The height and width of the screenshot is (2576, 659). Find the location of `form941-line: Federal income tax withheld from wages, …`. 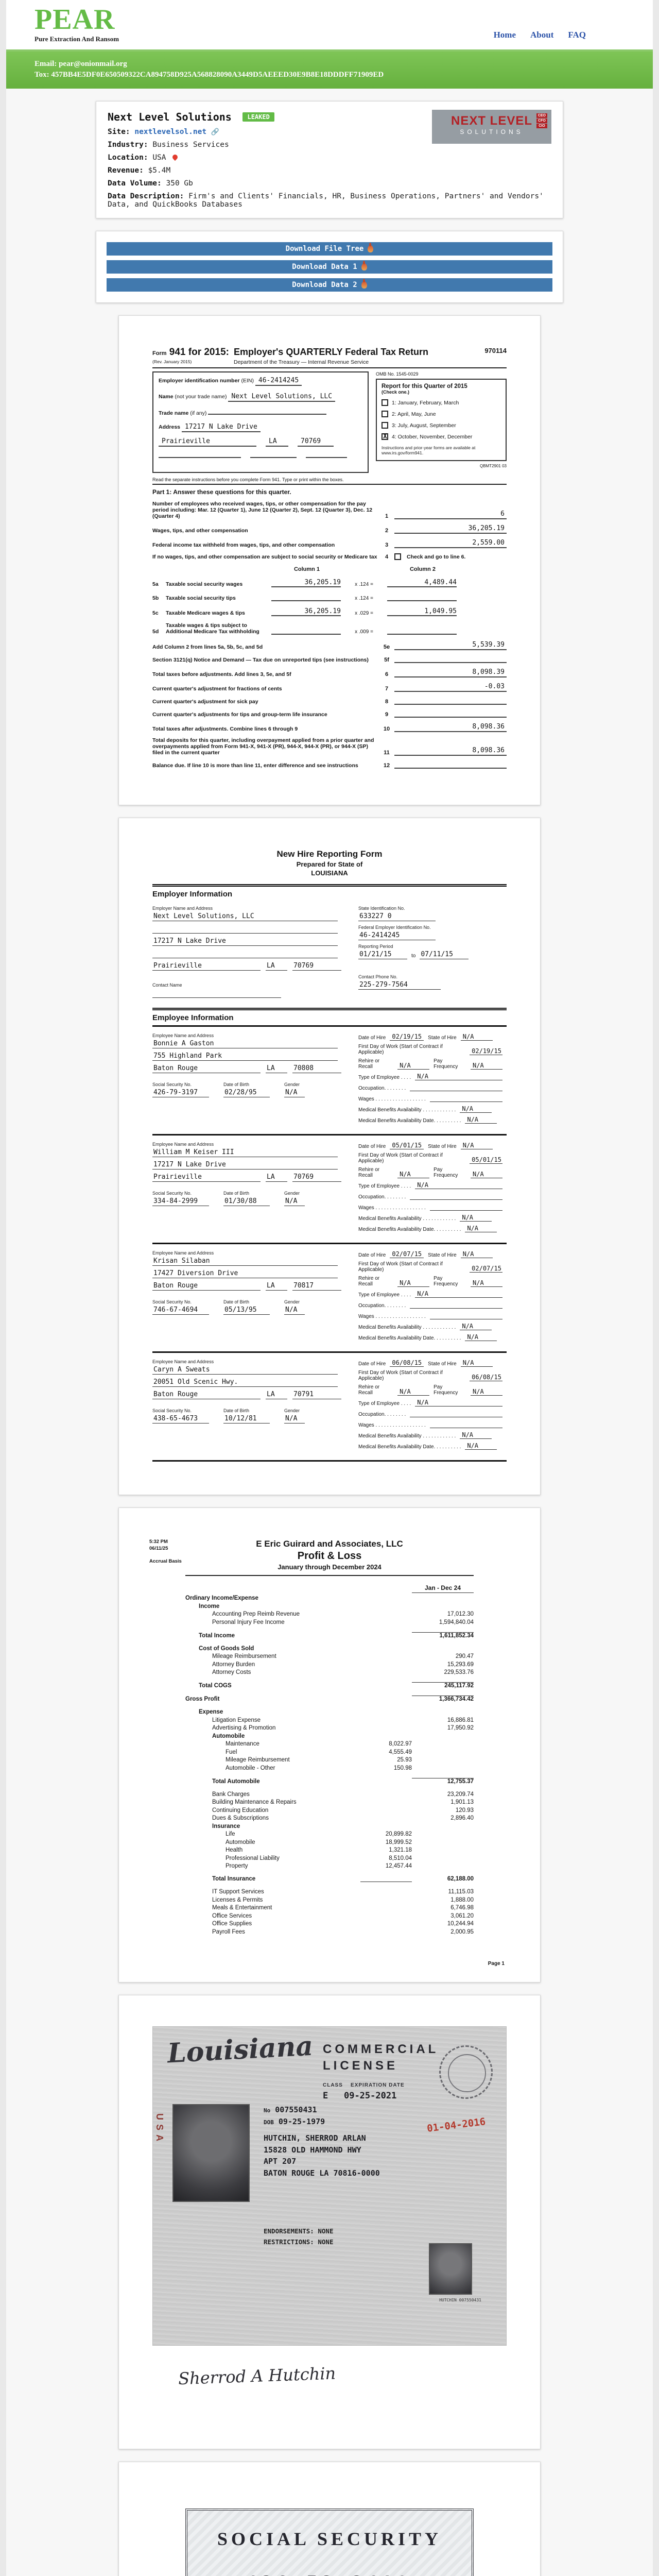

form941-line: Federal income tax withheld from wages, … is located at coordinates (329, 543).